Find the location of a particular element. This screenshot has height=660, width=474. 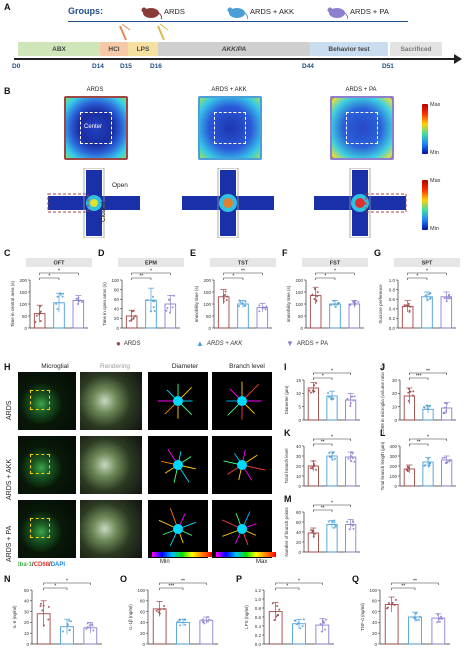

oft-heatmap-pa is located at coordinates (362, 128).